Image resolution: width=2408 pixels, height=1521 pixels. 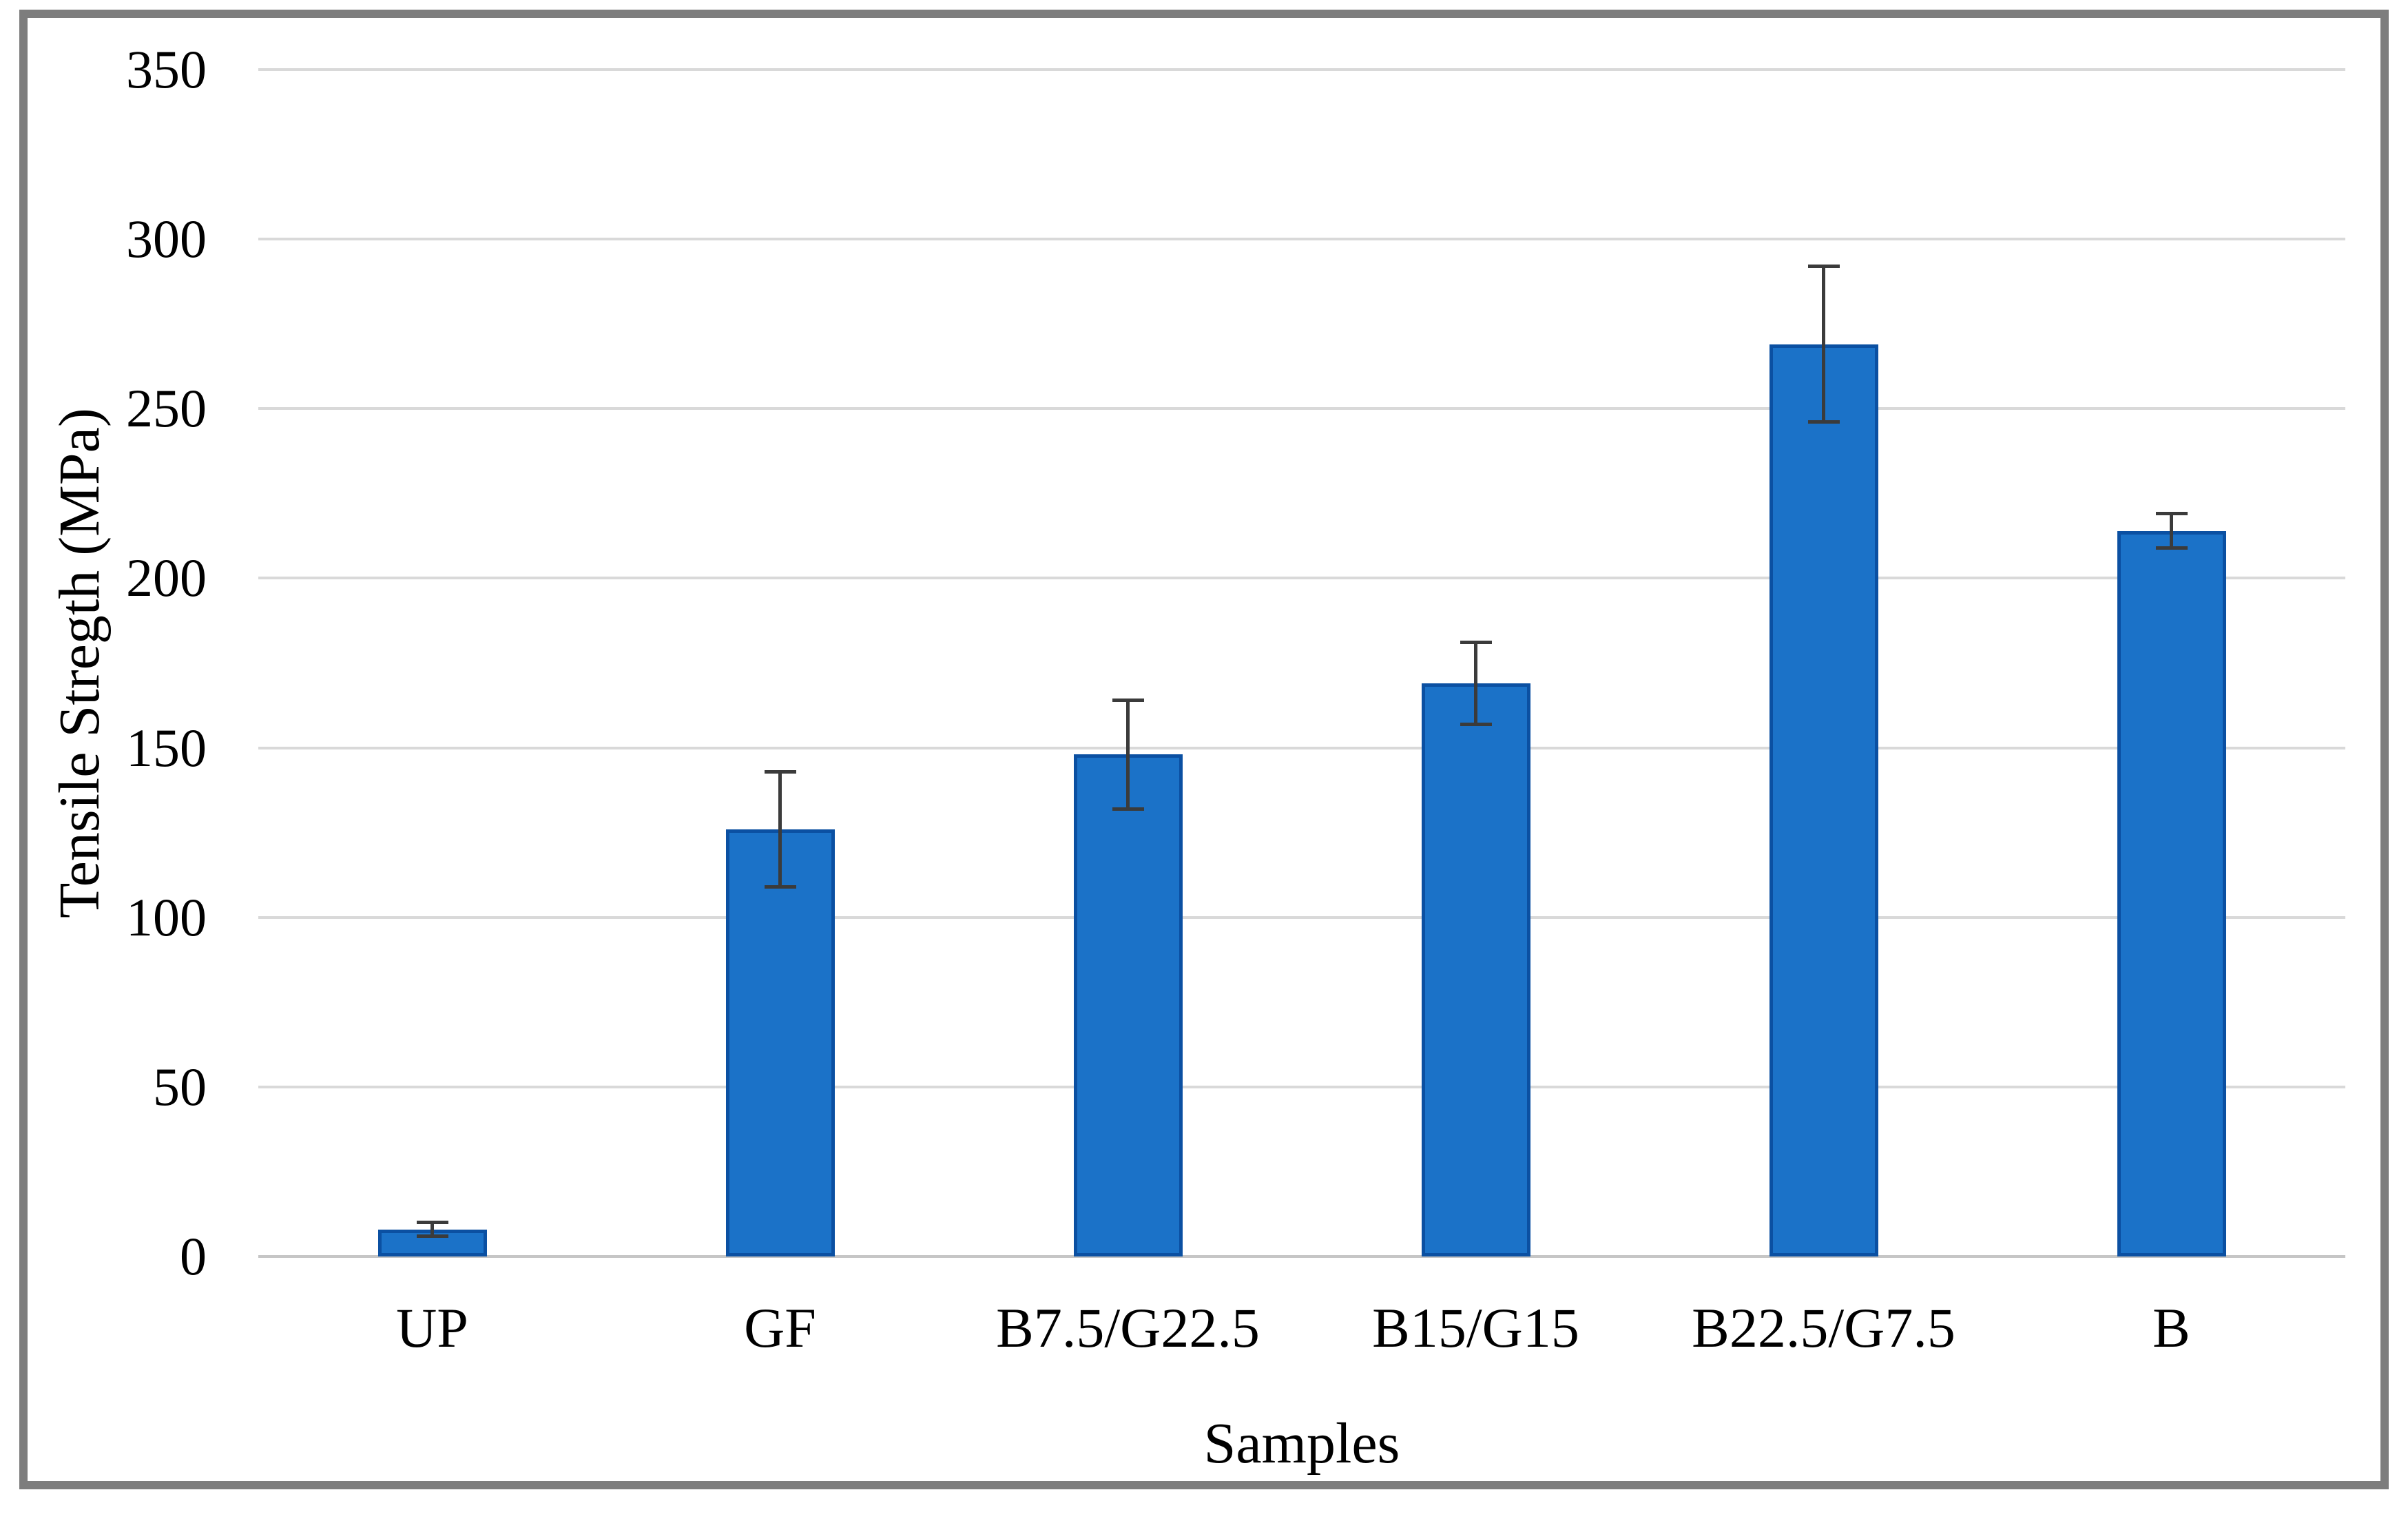 What do you see at coordinates (166, 747) in the screenshot?
I see `y-axis-tick-label: 150` at bounding box center [166, 747].